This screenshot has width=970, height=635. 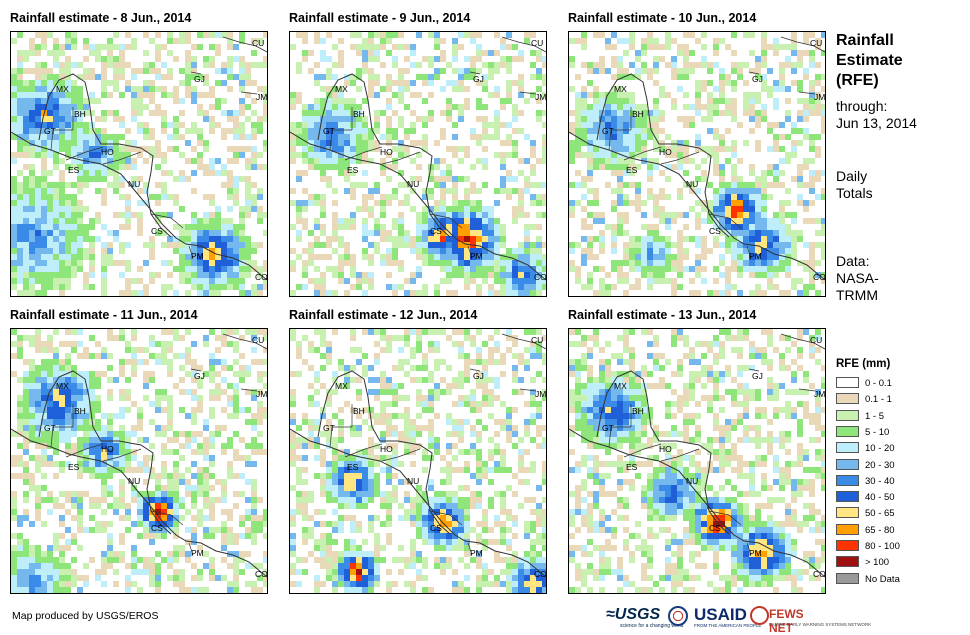 What do you see at coordinates (882, 579) in the screenshot?
I see `legend-label: No Data` at bounding box center [882, 579].